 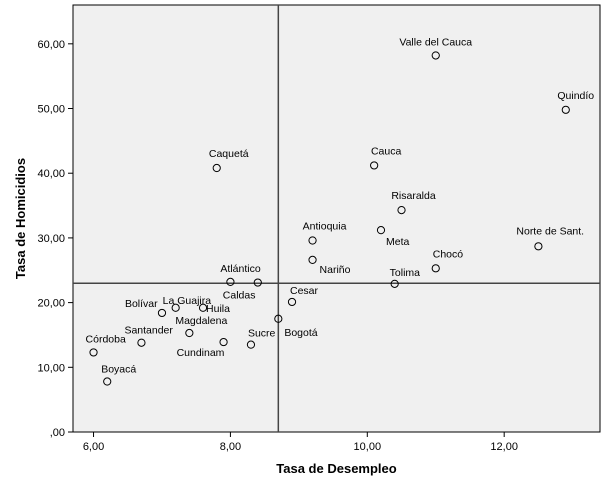 What do you see at coordinates (187, 301) in the screenshot?
I see `point-label: La Guajira` at bounding box center [187, 301].